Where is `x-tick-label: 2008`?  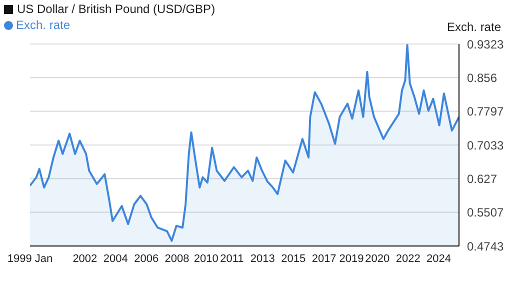
x-tick-label: 2008 is located at coordinates (177, 258).